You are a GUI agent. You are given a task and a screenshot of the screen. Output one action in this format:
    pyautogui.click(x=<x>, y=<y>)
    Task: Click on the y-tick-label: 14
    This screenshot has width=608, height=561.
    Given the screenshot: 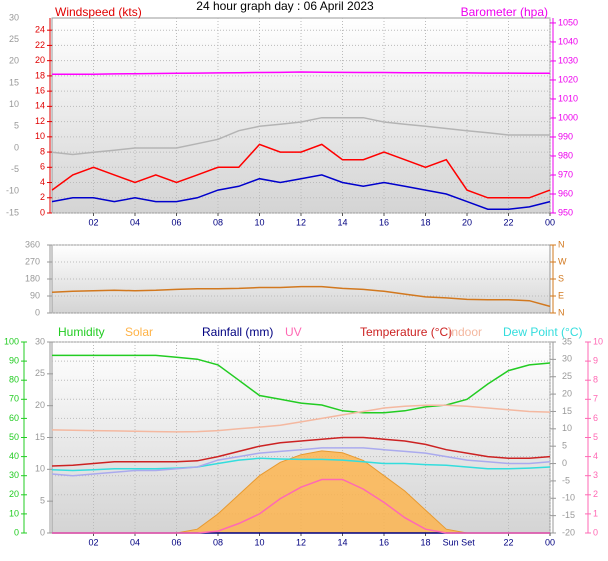 What is the action you would take?
    pyautogui.click(x=40, y=106)
    